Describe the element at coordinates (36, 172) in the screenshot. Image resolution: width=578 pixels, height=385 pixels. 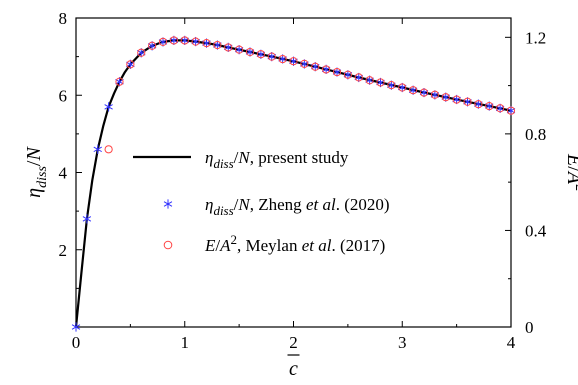
I see `y-axis-left-label: ηdiss/N` at that location.